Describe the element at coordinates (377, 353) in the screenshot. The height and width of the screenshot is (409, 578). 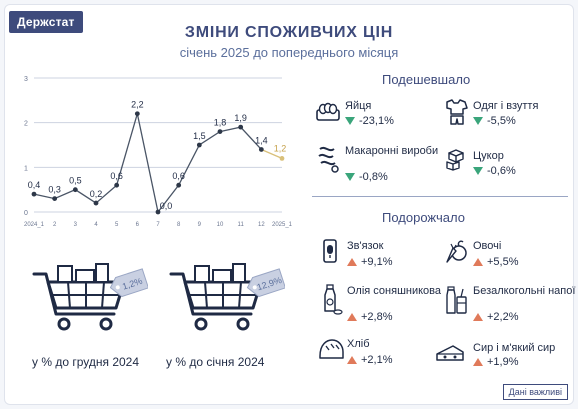
I see `pricier-item-bread: Хліб +2,1%` at that location.